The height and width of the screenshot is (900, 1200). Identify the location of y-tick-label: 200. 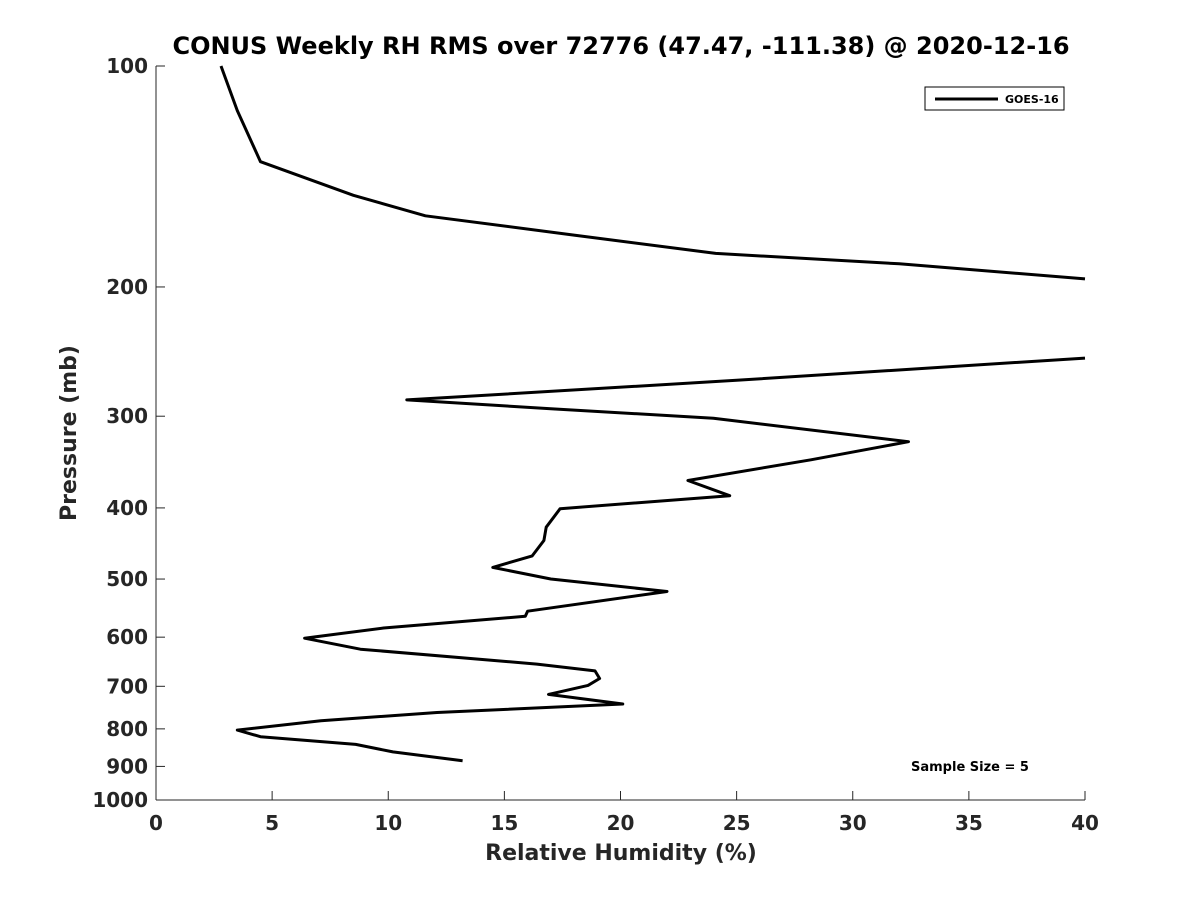
(127, 287).